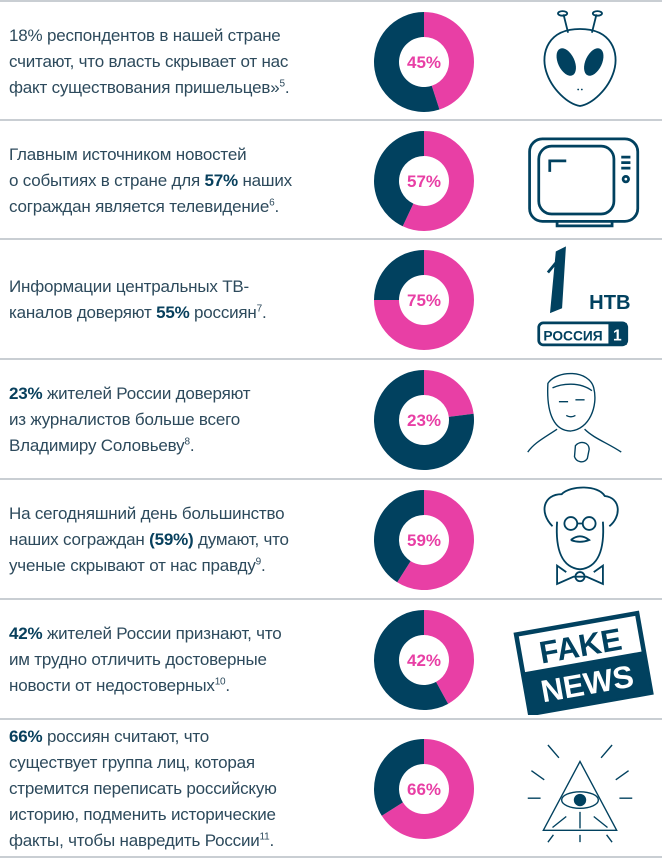  I want to click on stat-highlight: 23%, so click(26, 393).